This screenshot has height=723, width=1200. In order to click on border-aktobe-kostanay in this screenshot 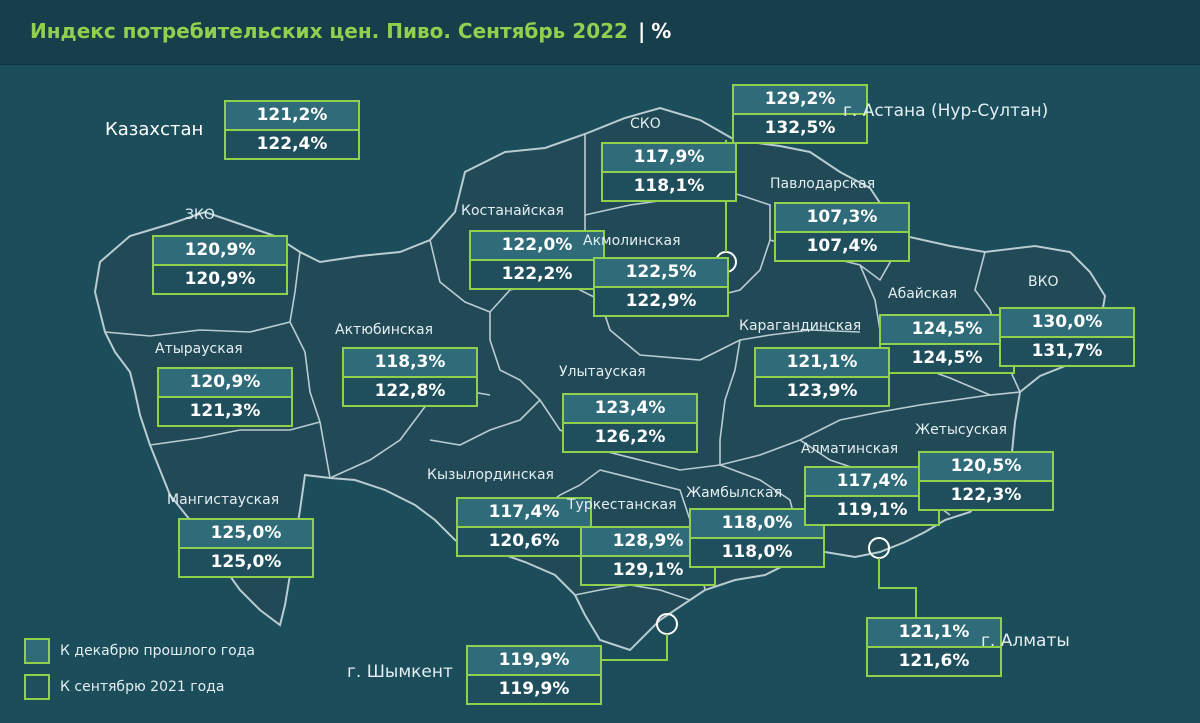, I will do `click(460, 276)`.